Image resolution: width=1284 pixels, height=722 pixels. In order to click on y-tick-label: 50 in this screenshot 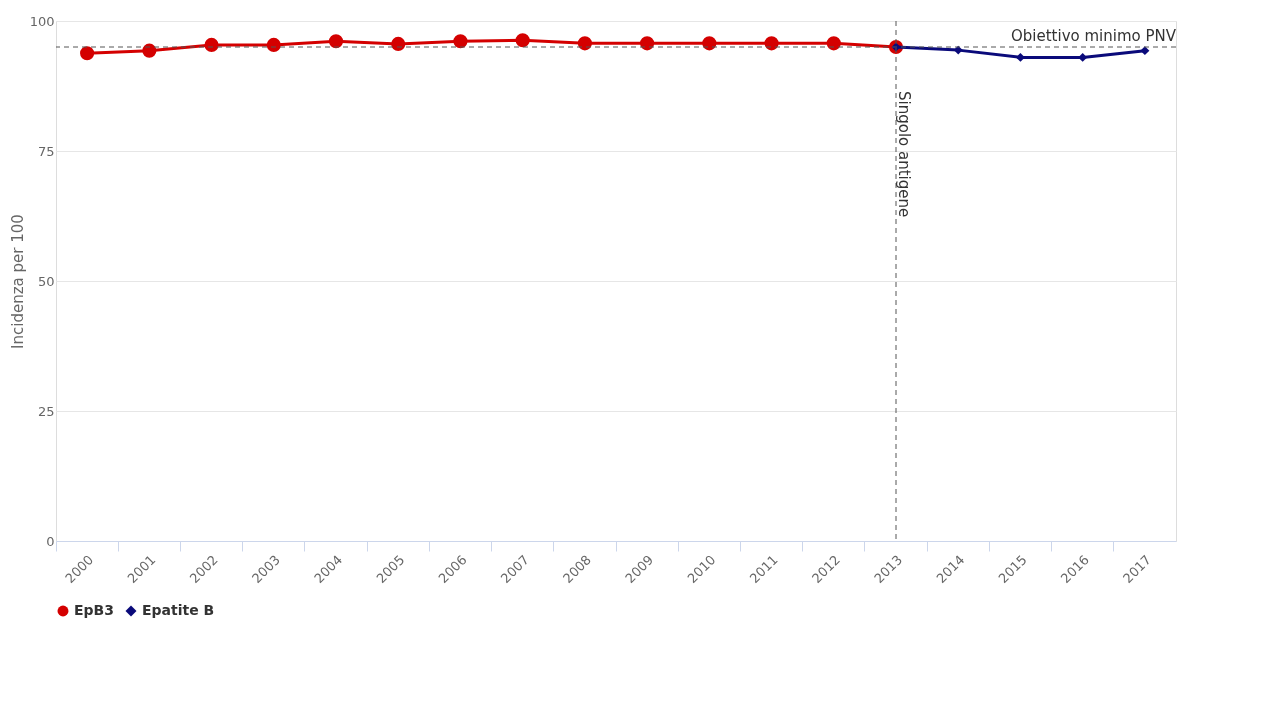, I will do `click(46, 281)`.